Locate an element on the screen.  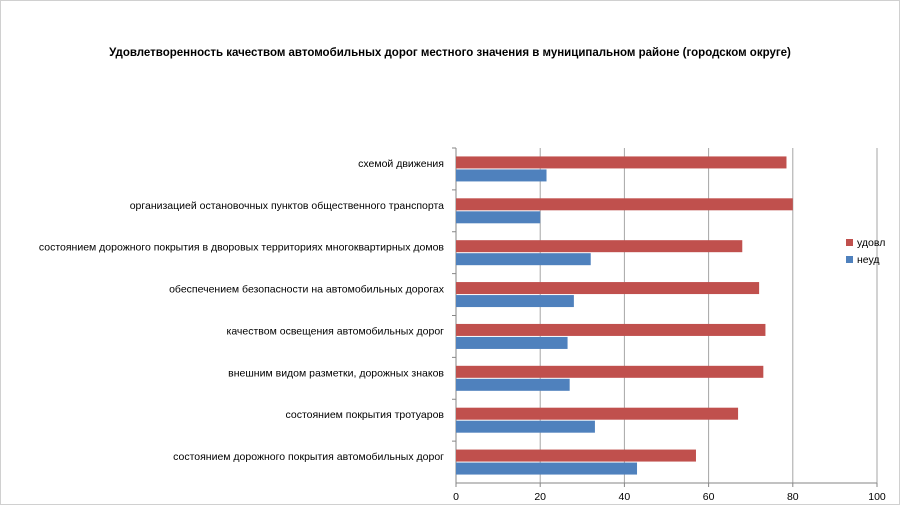
x-tick-label: 40 is located at coordinates (625, 497).